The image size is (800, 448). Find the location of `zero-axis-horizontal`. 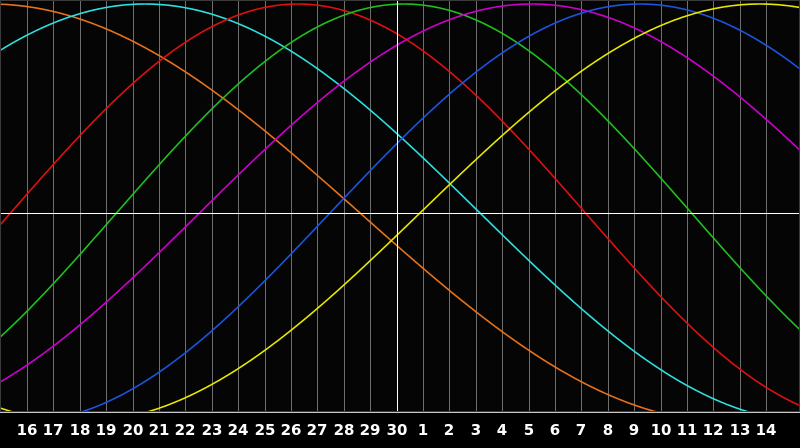

zero-axis-horizontal is located at coordinates (400, 213).